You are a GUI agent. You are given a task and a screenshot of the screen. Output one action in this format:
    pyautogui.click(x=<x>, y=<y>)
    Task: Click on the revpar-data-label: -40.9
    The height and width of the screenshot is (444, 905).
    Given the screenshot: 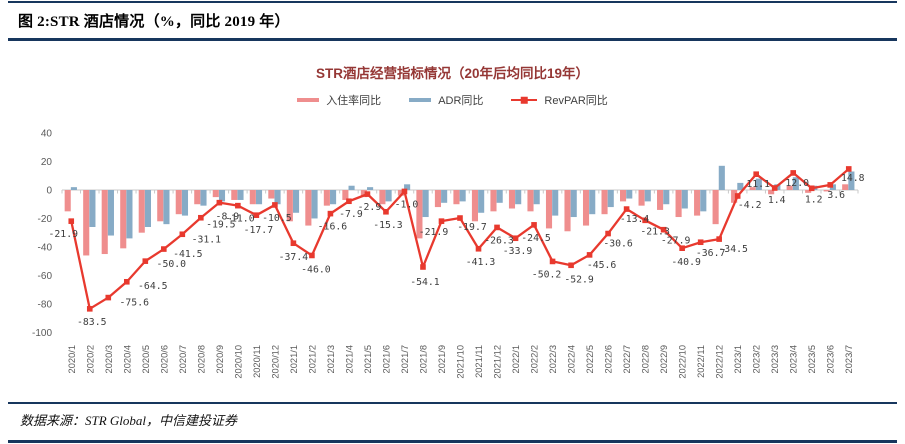 What is the action you would take?
    pyautogui.click(x=686, y=262)
    